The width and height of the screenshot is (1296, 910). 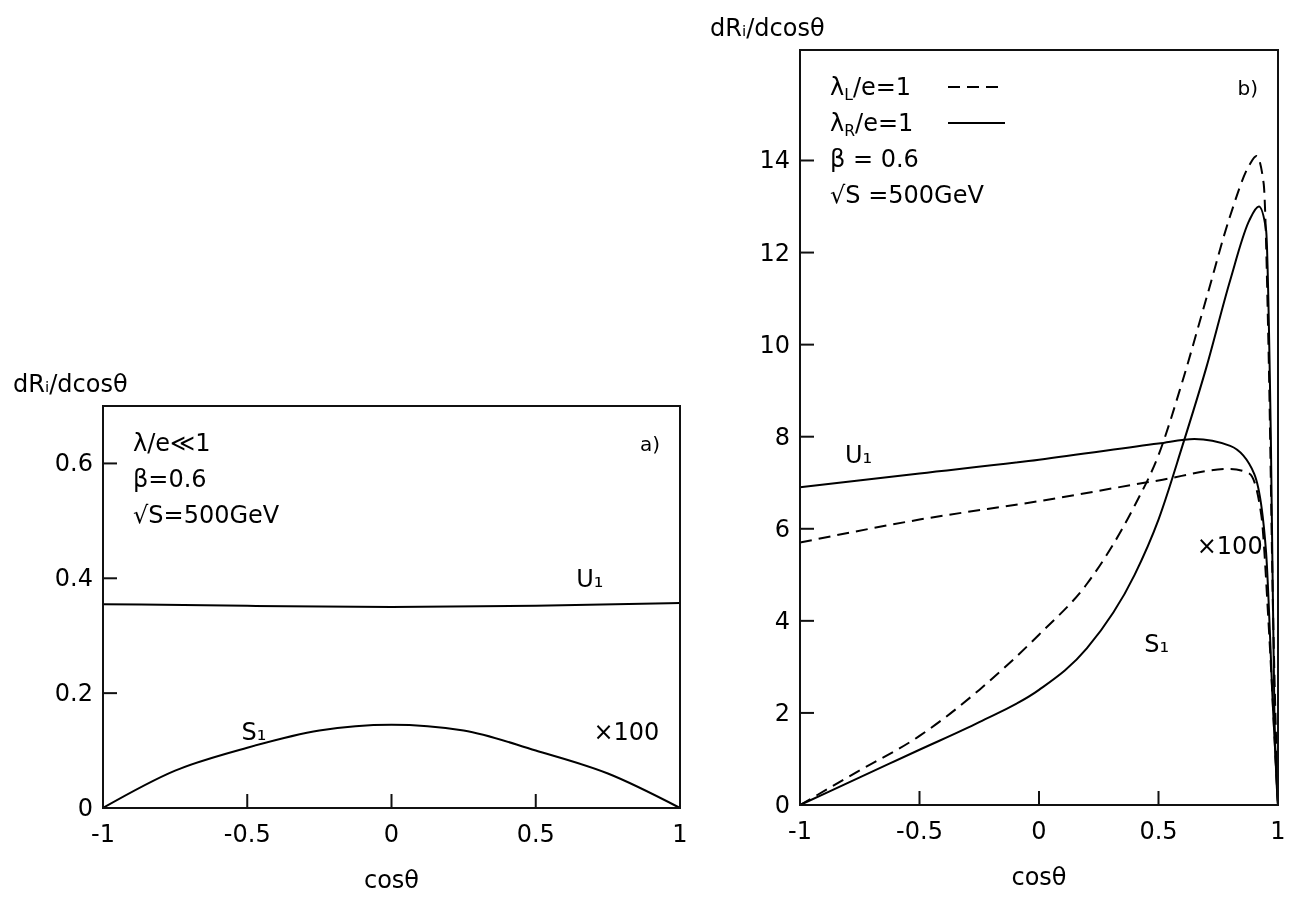 I want to click on text: b), so click(x=1247, y=88).